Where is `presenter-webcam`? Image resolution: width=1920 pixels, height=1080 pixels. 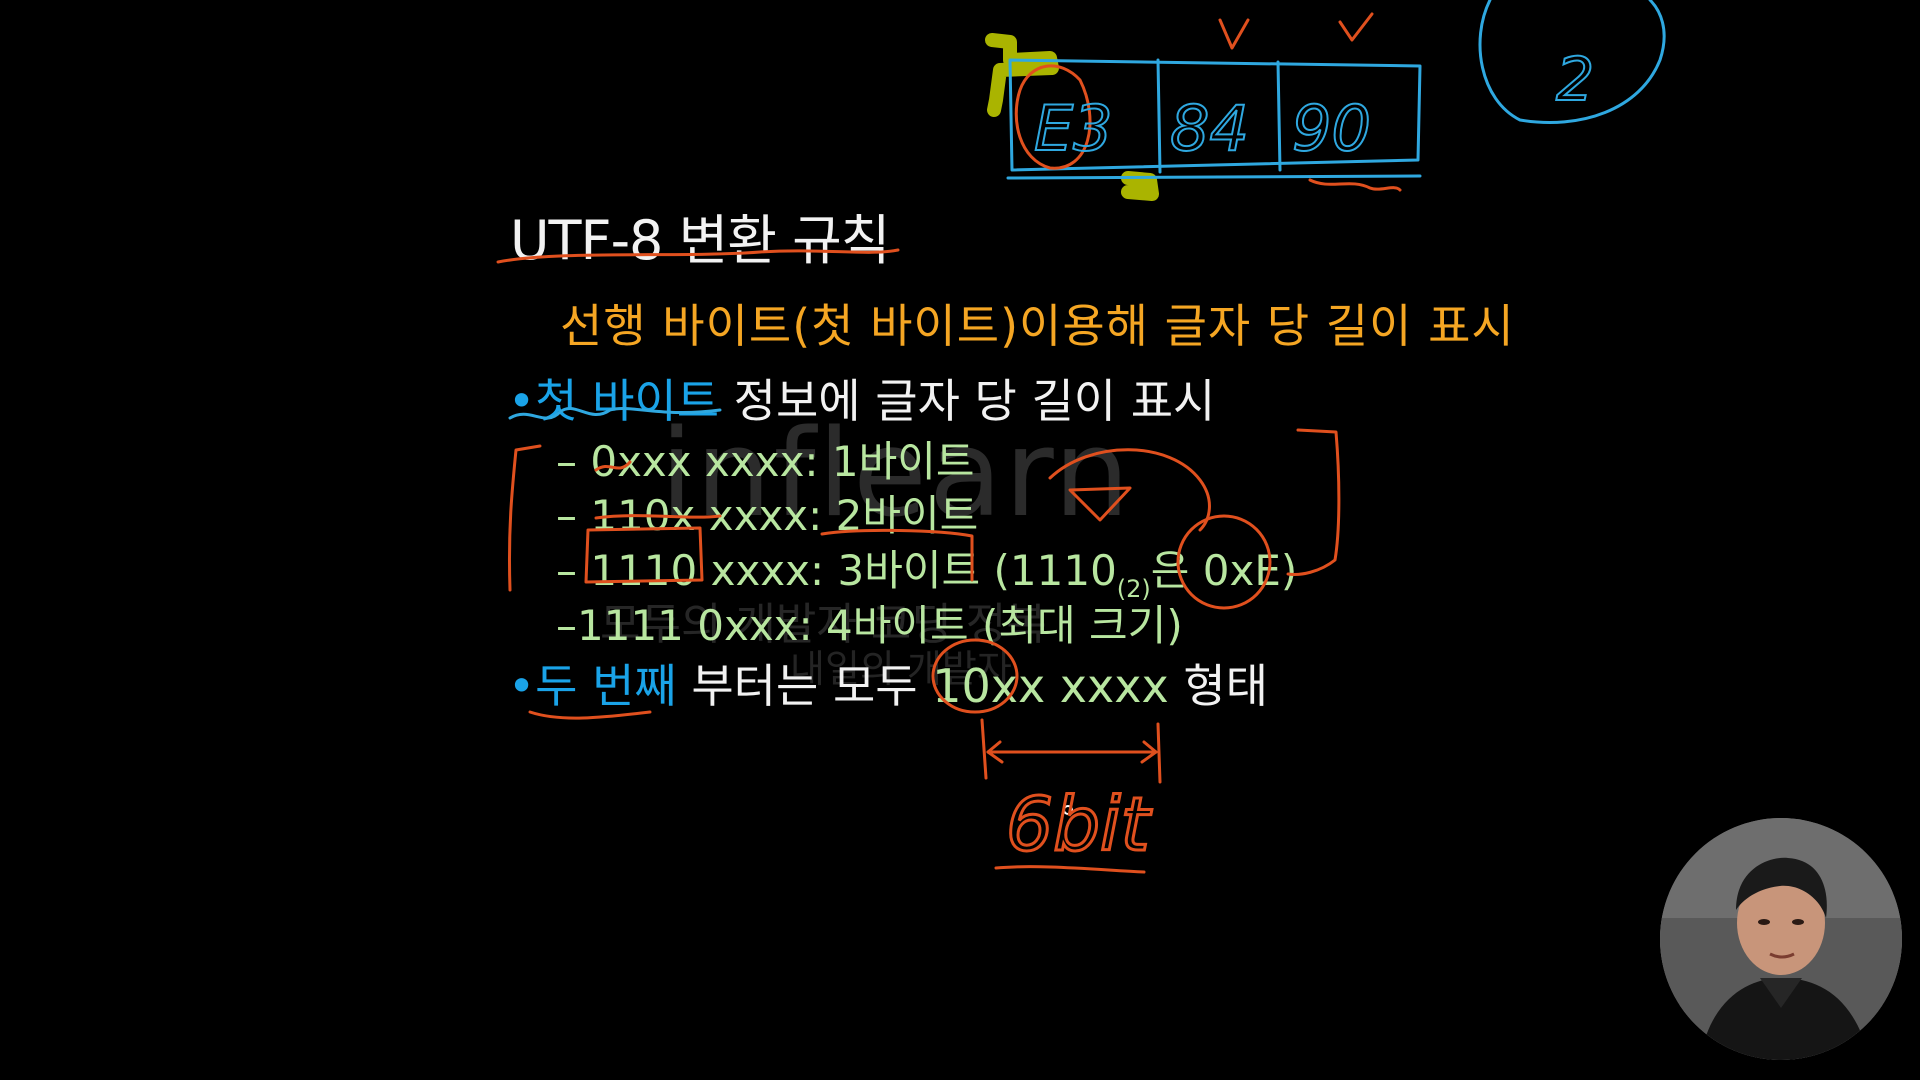 presenter-webcam is located at coordinates (1781, 939).